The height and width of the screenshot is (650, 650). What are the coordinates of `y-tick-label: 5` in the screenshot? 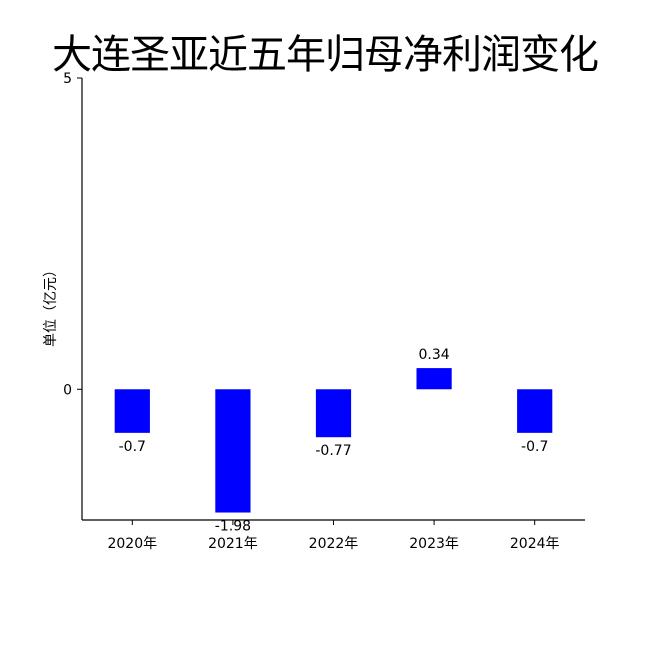 It's located at (67, 79).